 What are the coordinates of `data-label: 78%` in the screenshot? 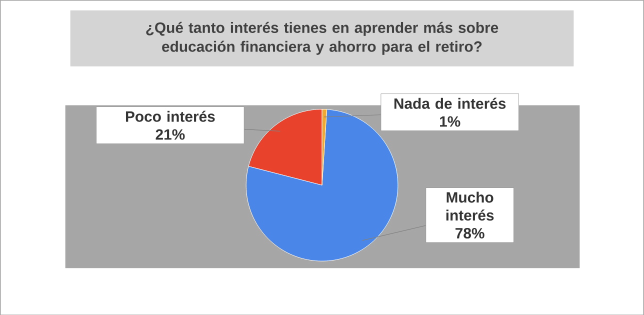 It's located at (470, 233).